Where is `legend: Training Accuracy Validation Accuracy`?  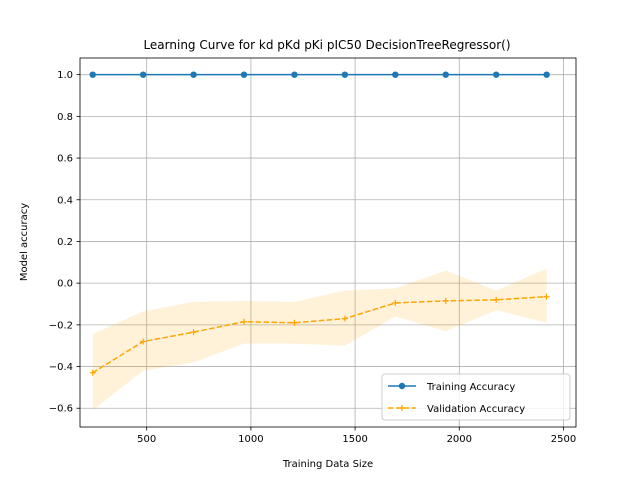 legend: Training Accuracy Validation Accuracy is located at coordinates (476, 397).